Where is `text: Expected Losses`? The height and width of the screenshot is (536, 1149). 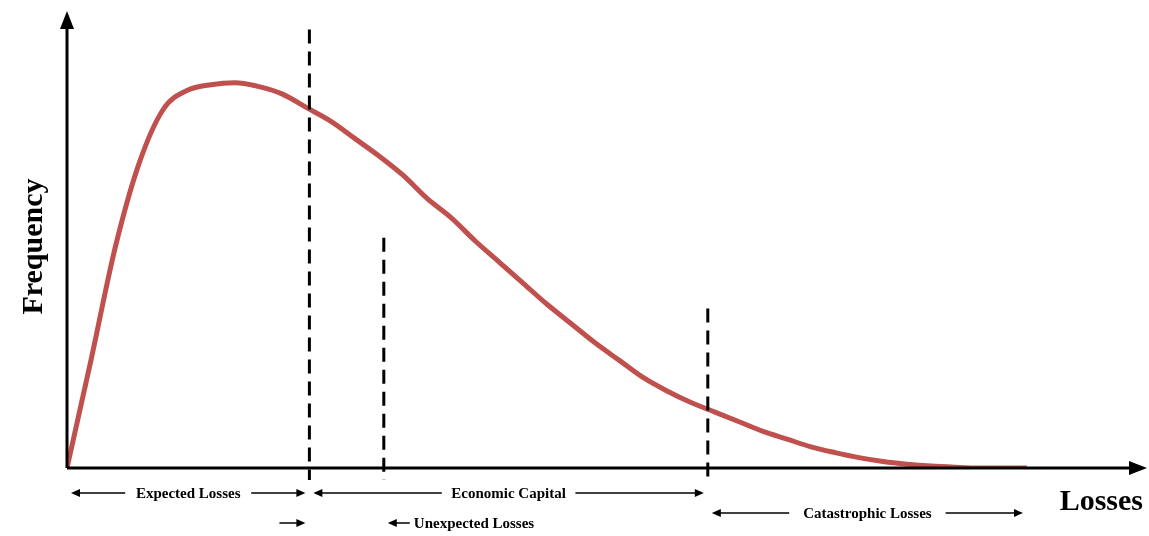 text: Expected Losses is located at coordinates (188, 493).